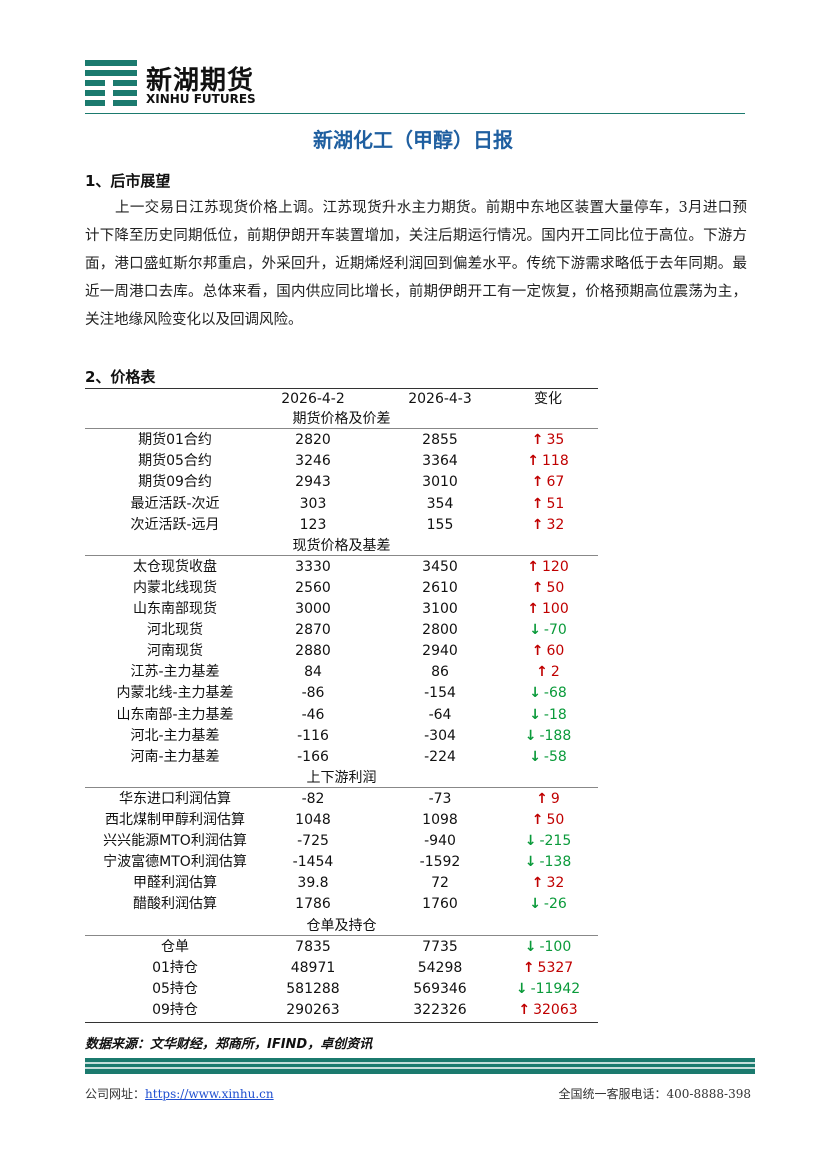 This screenshot has height=1169, width=826. Describe the element at coordinates (229, 1044) in the screenshot. I see `source: 数据来源：文华财经，郑商所，IFIND，卓创资讯` at that location.